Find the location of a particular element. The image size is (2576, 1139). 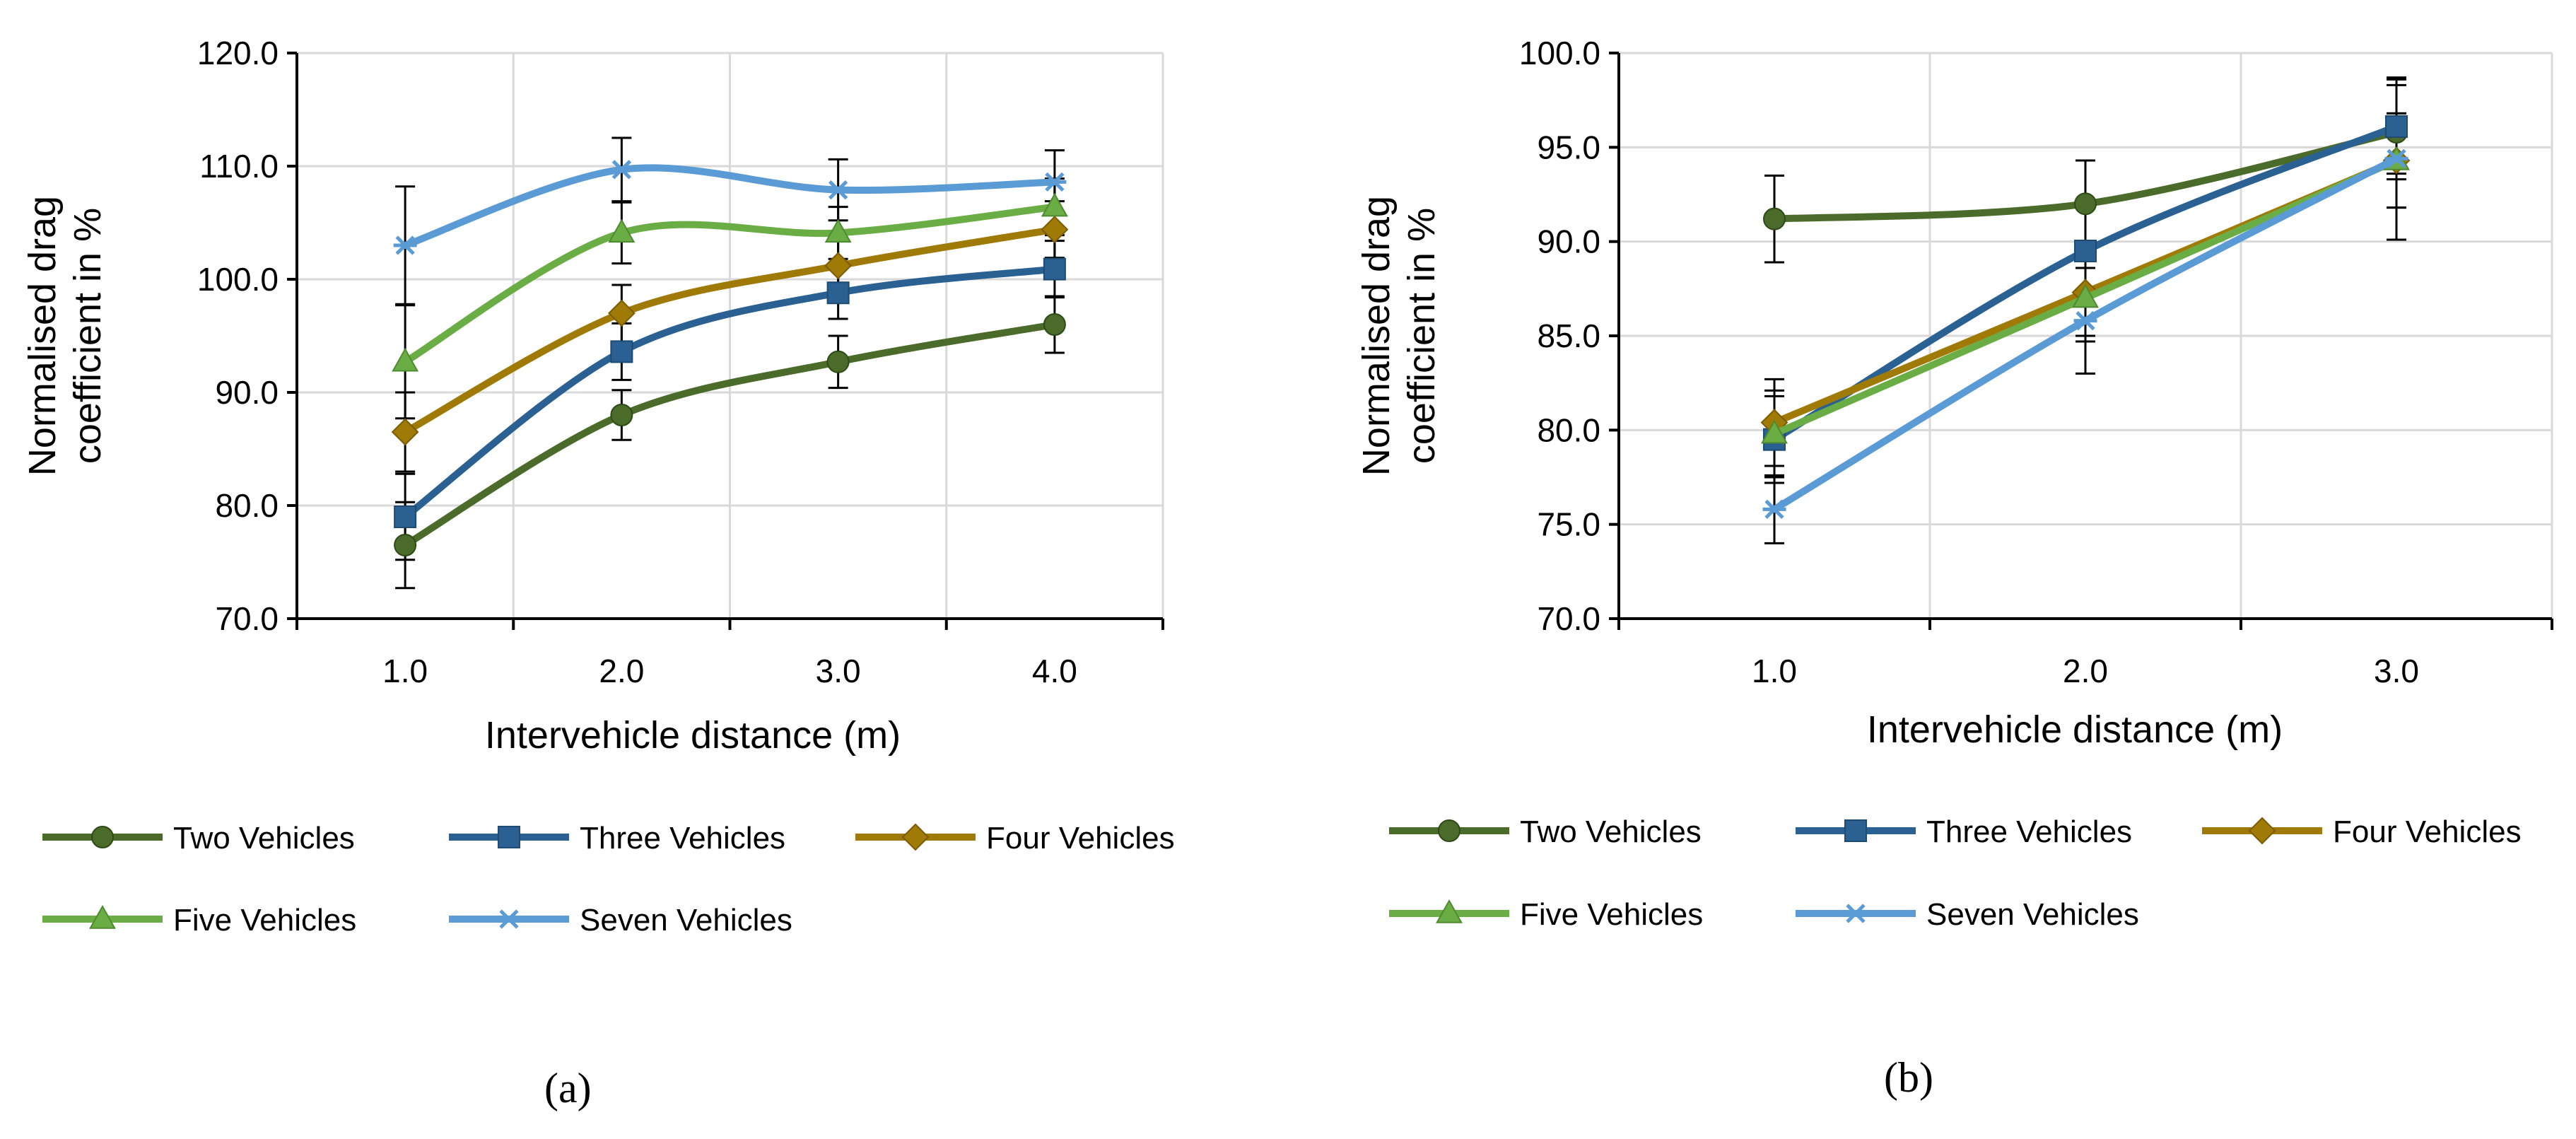

y-tick-label: 95.0 is located at coordinates (1568, 147).